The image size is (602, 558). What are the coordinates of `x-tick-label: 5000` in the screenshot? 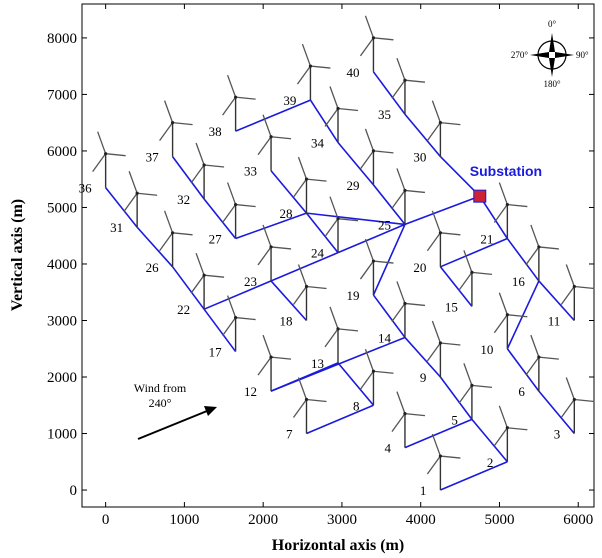 It's located at (499, 520).